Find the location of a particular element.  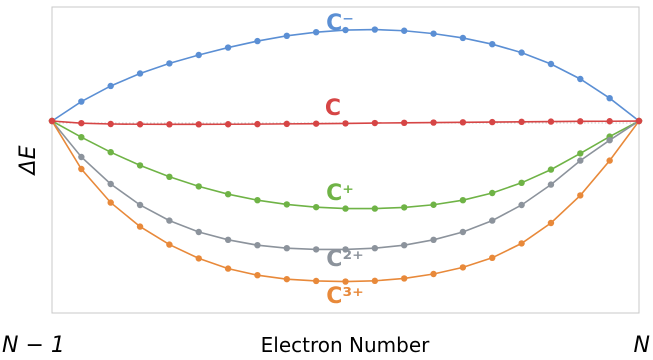

label-layer: C⁻ C C⁺ C²⁺ C³⁺ is located at coordinates (344, 160).